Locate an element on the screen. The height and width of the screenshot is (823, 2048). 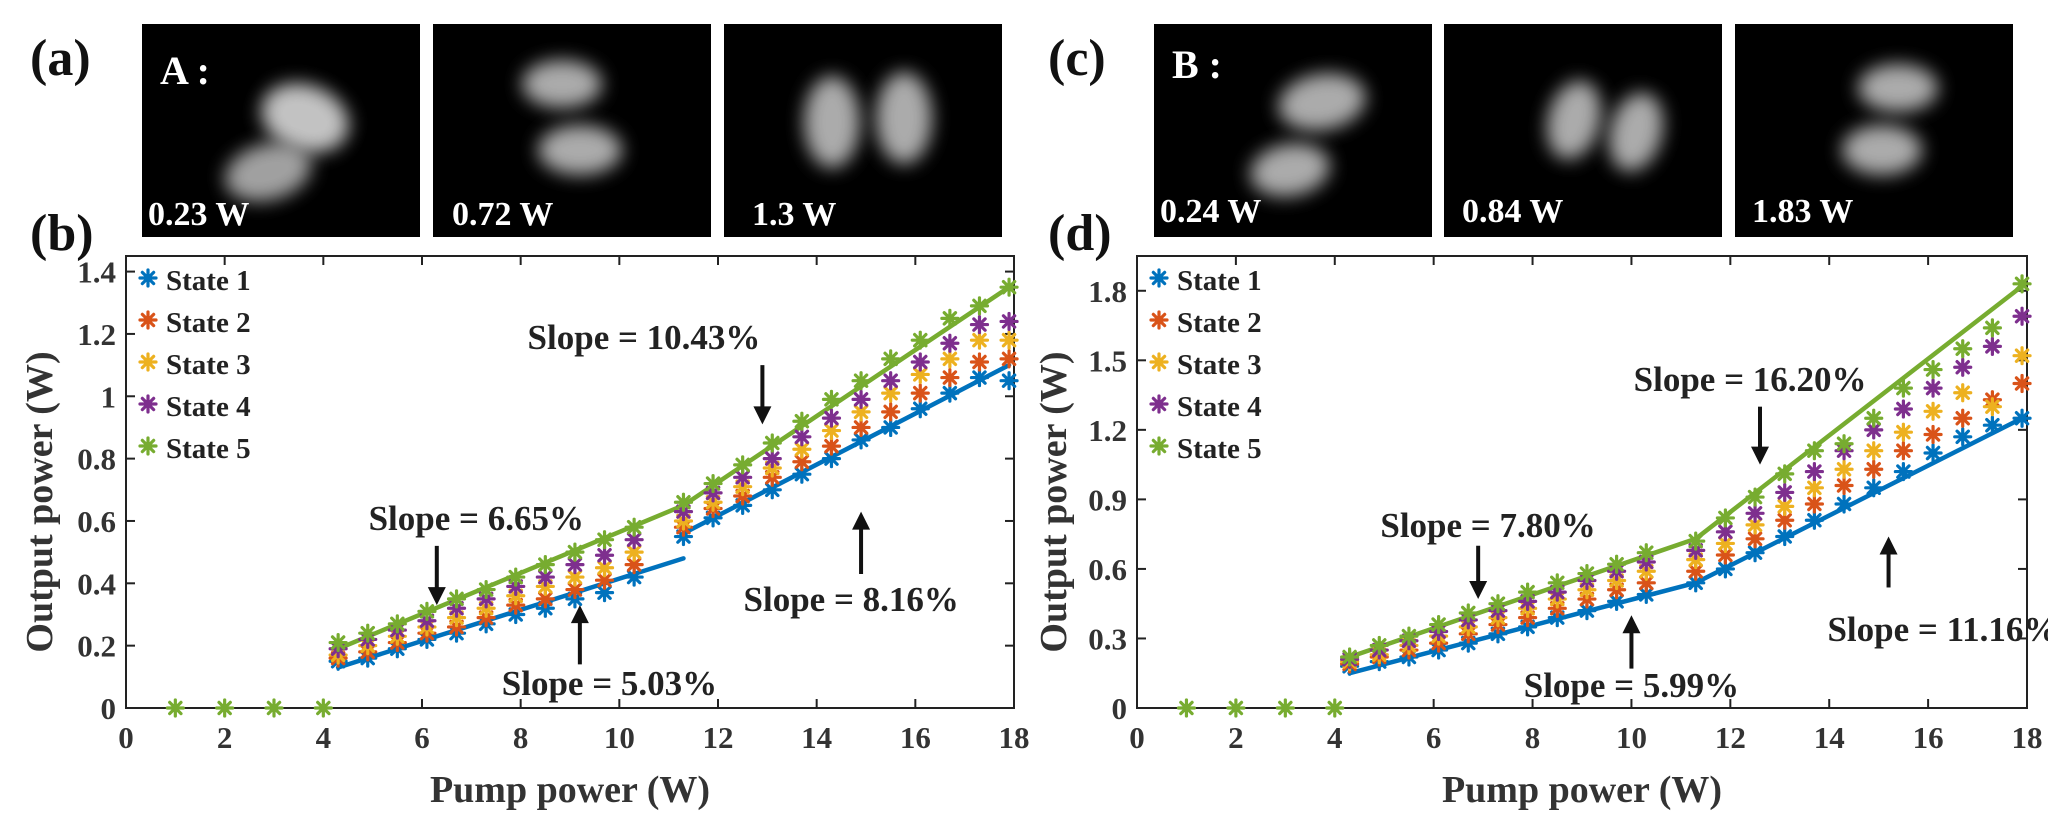
y-tick-label: 1.8 is located at coordinates (1107, 291).